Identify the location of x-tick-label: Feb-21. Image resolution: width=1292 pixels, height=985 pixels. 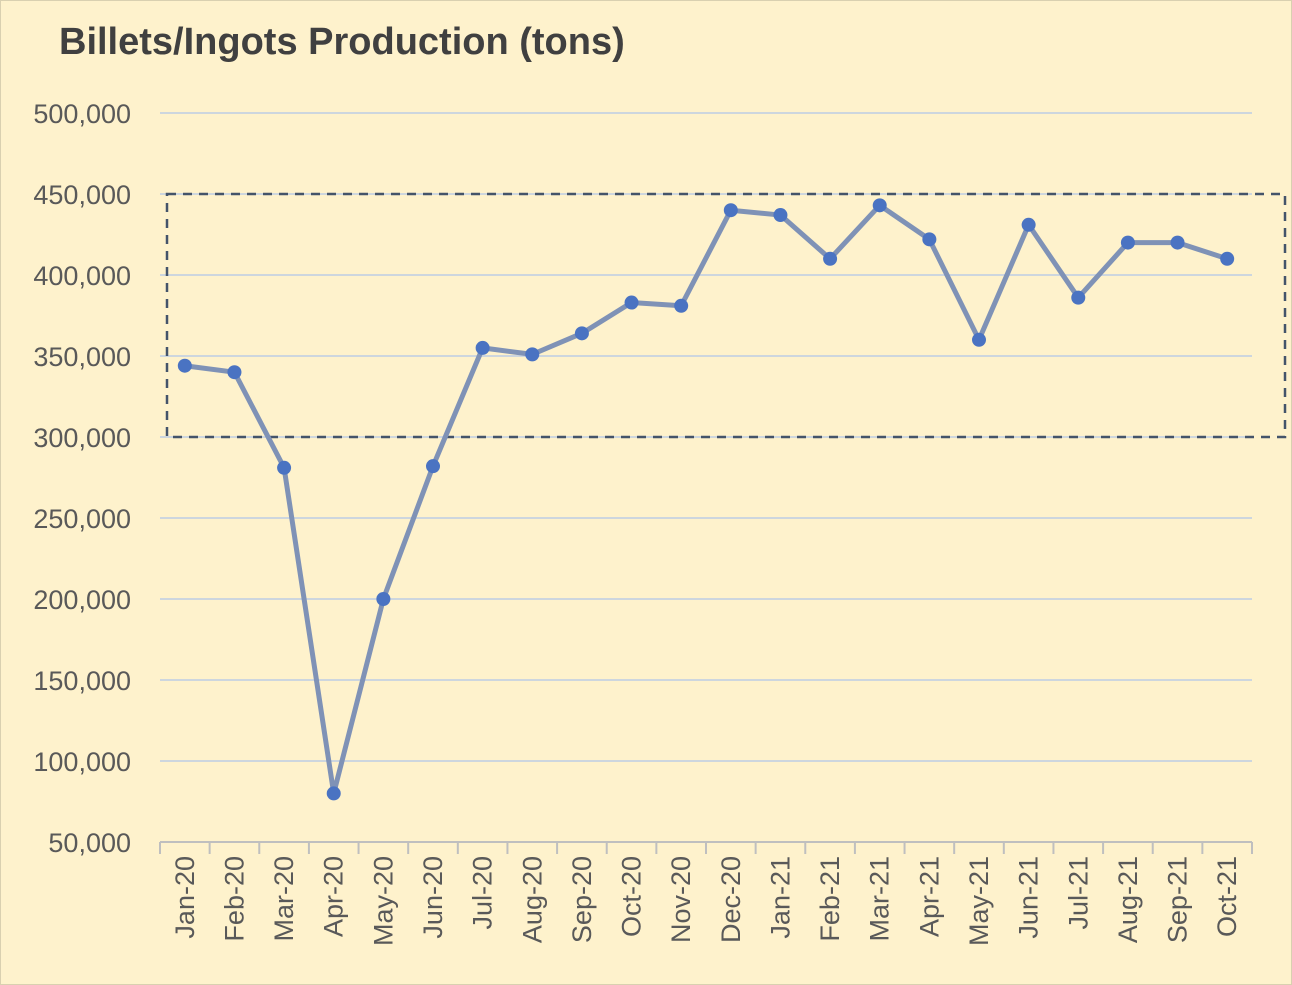
(830, 899).